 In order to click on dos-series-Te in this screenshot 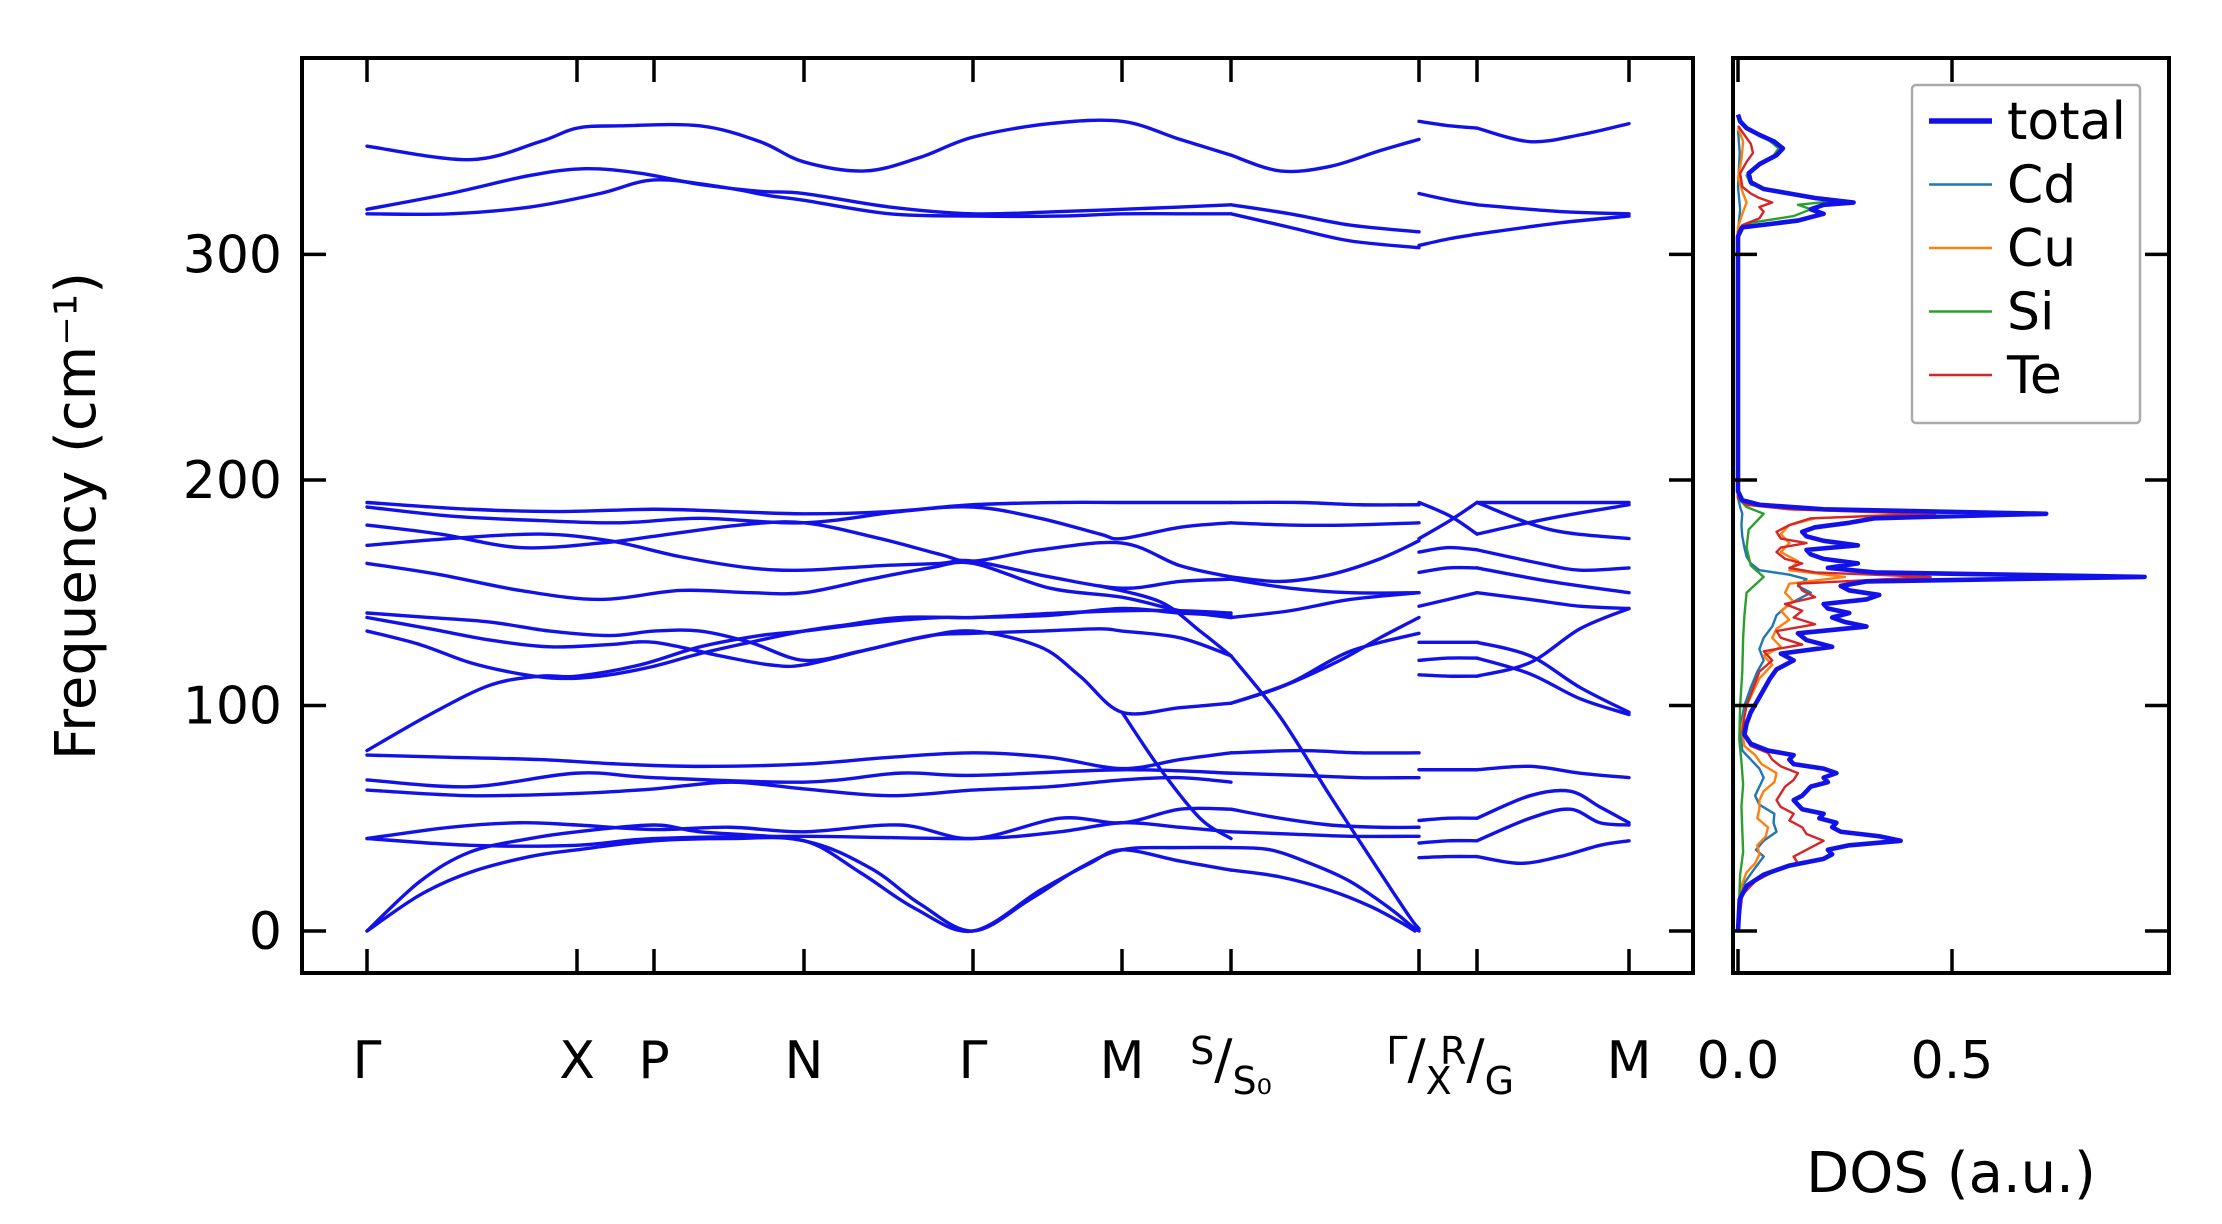, I will do `click(1836, 528)`.